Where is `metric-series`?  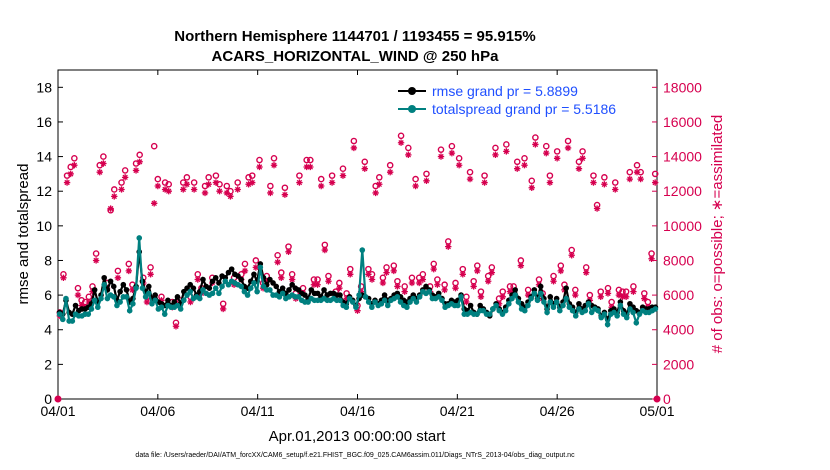
metric-series is located at coordinates (357, 282).